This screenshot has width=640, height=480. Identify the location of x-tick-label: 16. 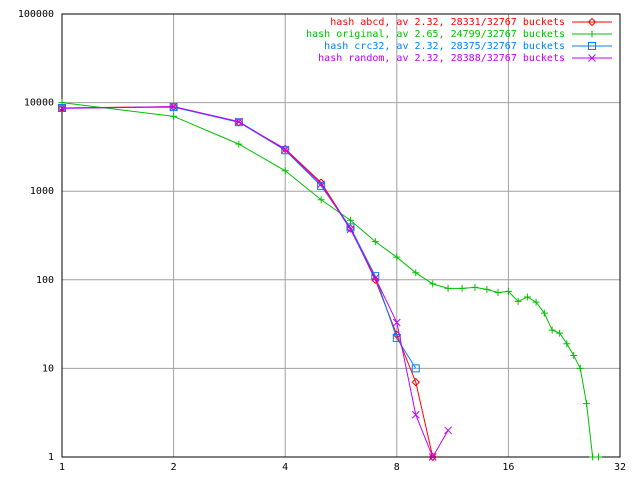
(508, 467).